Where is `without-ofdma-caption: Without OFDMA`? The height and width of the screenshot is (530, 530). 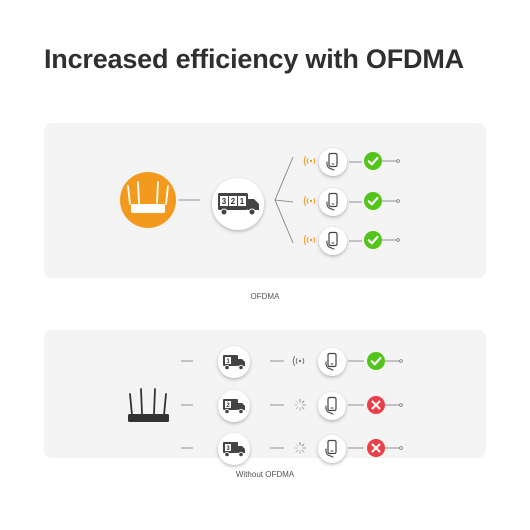 without-ofdma-caption: Without OFDMA is located at coordinates (265, 474).